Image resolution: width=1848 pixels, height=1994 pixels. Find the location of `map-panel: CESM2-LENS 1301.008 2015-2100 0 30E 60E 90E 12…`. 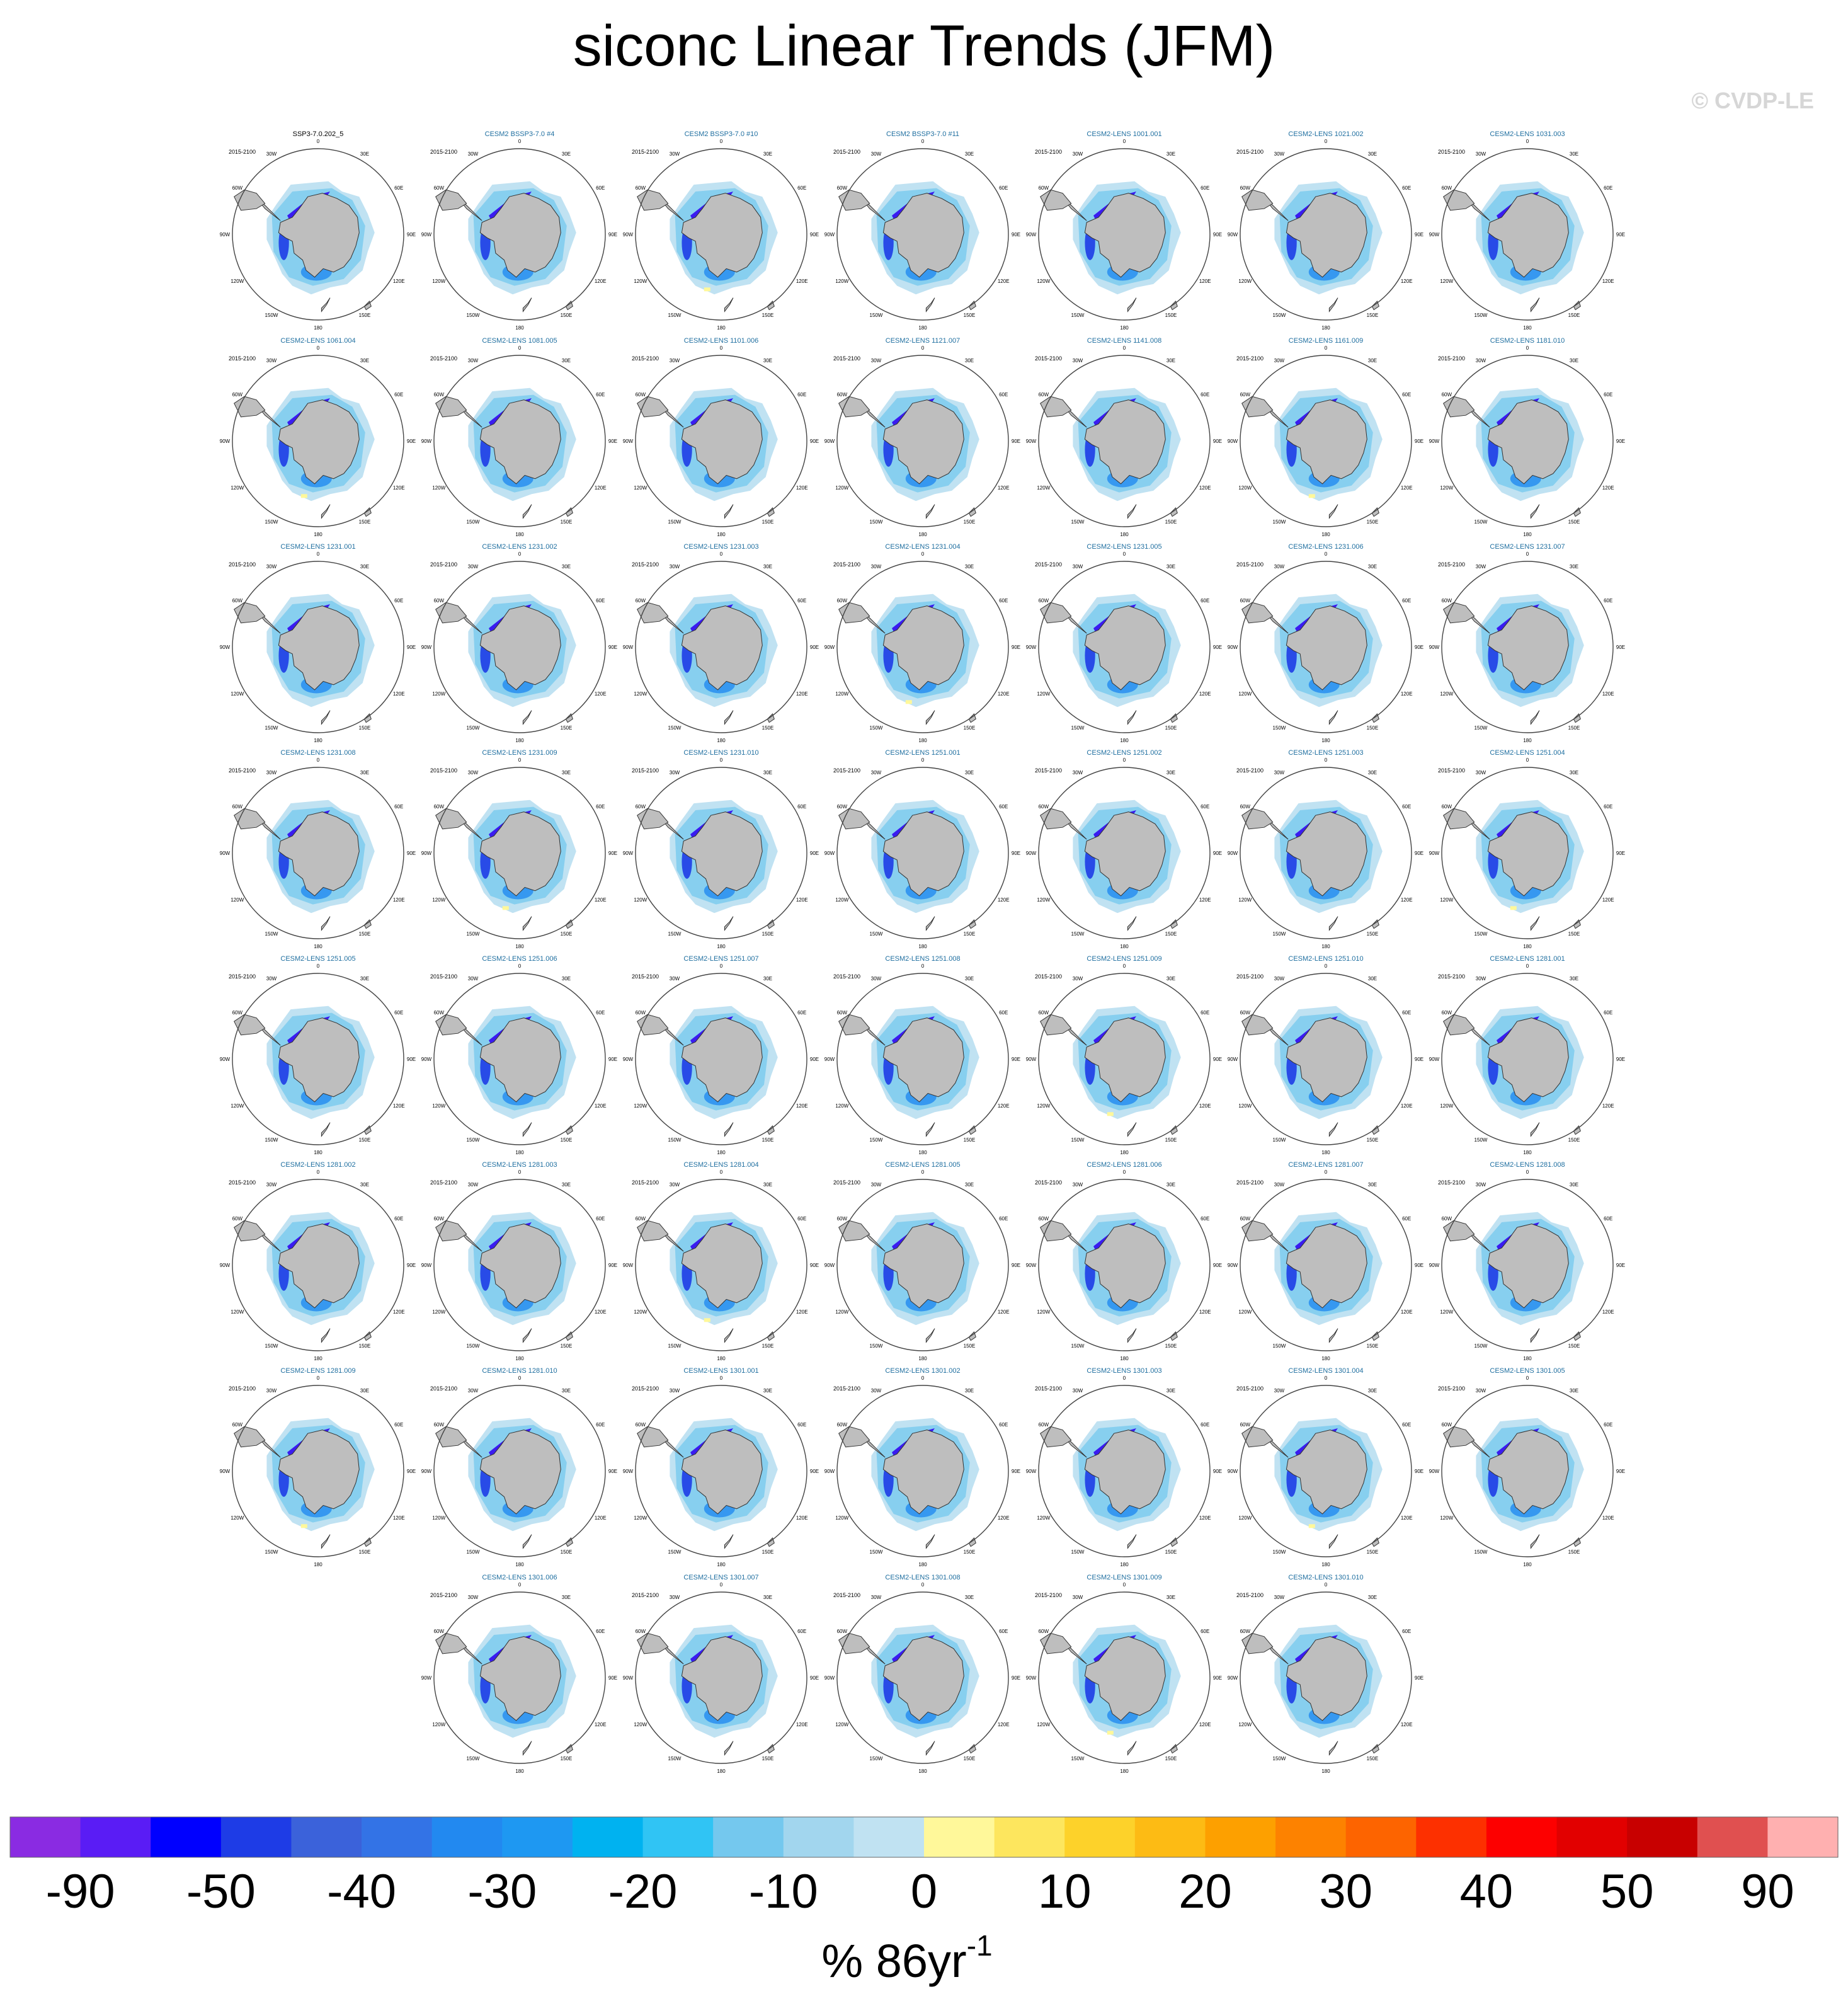

map-panel: CESM2-LENS 1301.008 2015-2100 0 30E 60E 90E 12… is located at coordinates (922, 1674).